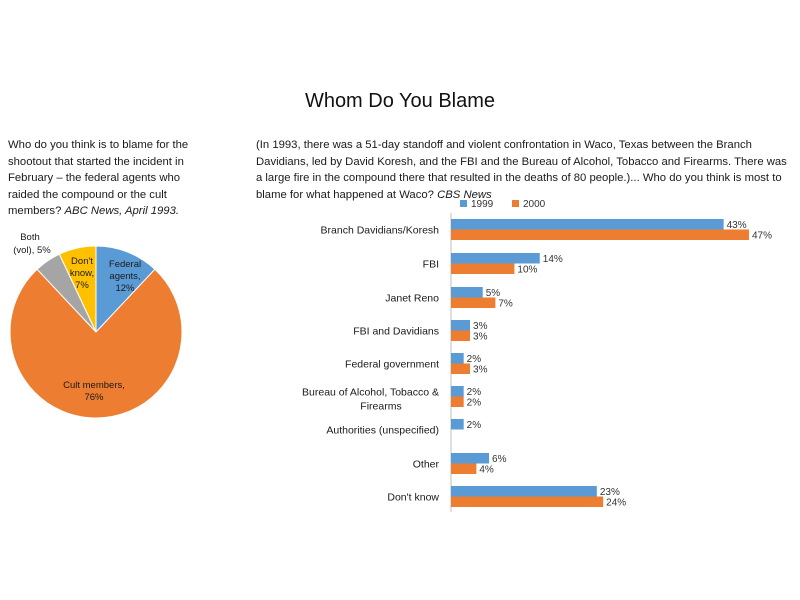 Image resolution: width=800 pixels, height=600 pixels. Describe the element at coordinates (121, 211) in the screenshot. I see `pie-question-source: ABC News, April 1993.` at that location.